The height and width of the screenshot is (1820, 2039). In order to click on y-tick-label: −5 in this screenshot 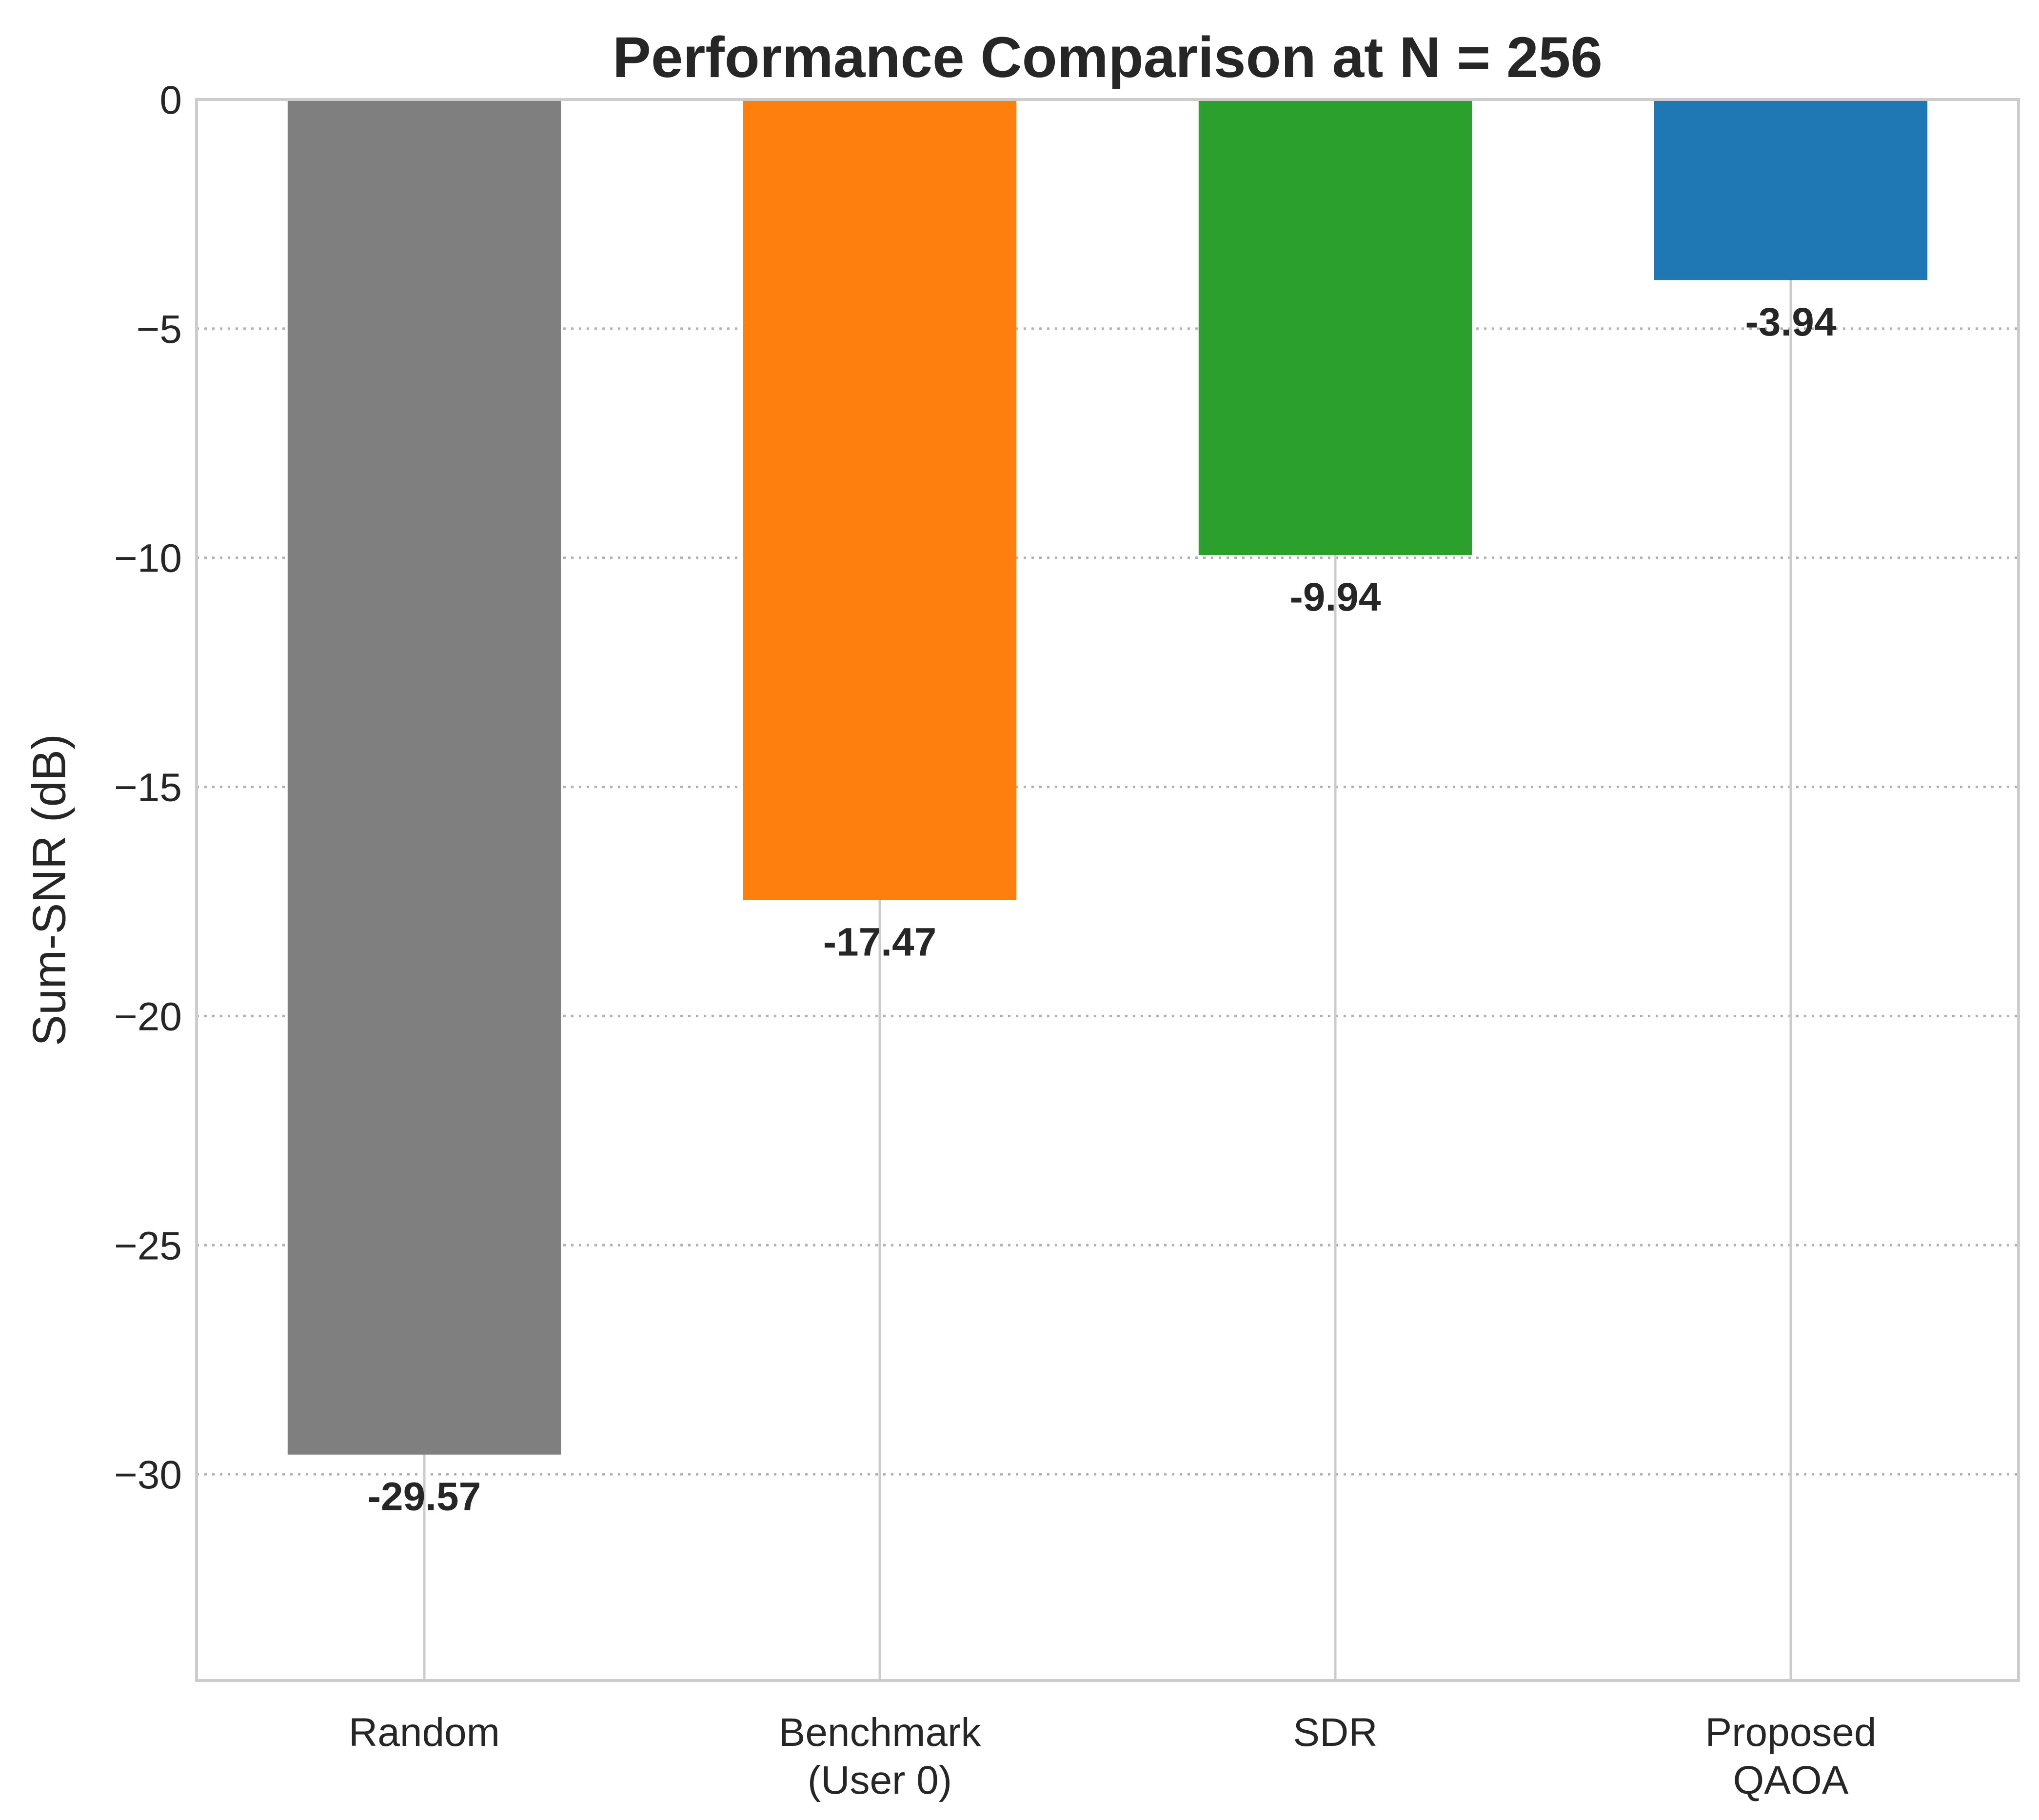, I will do `click(160, 329)`.